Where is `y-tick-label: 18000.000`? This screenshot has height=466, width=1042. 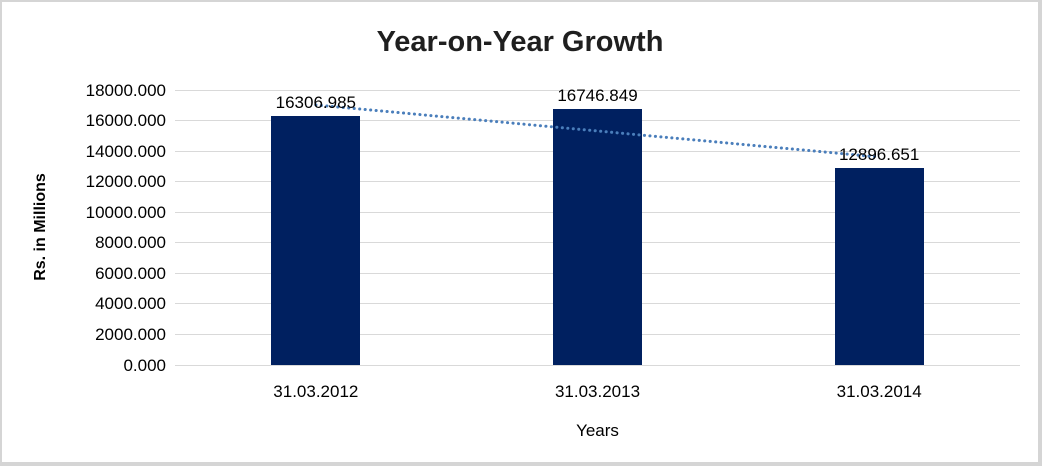 y-tick-label: 18000.000 is located at coordinates (125, 90).